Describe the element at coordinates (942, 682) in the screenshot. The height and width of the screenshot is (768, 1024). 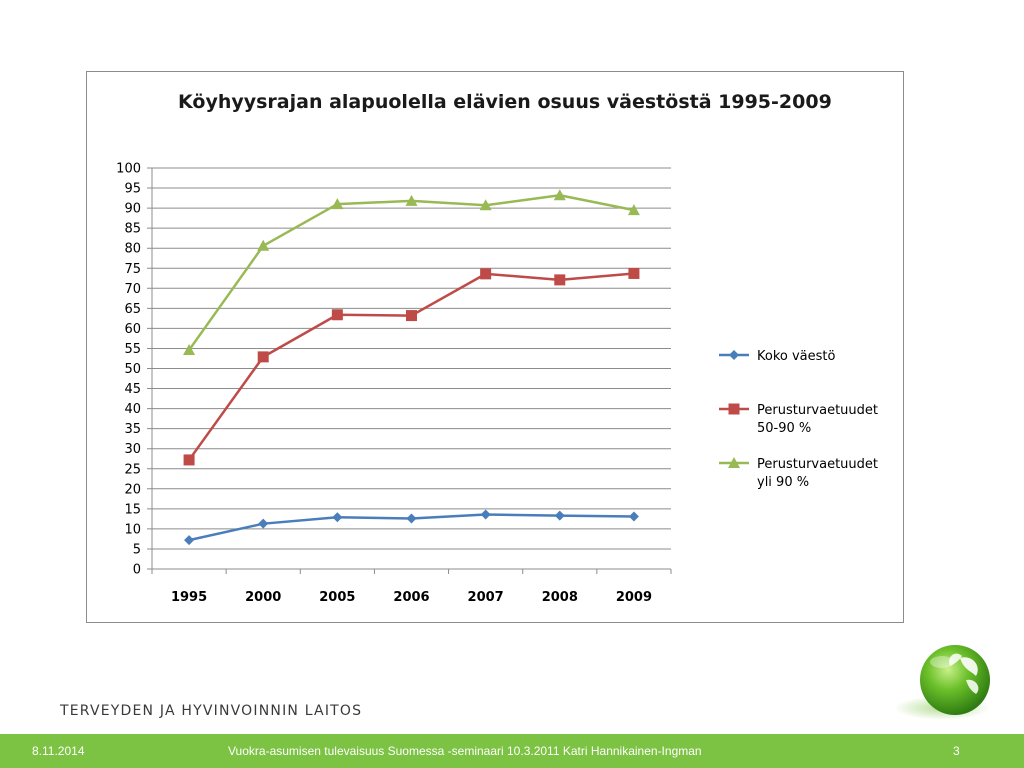
I see `globe-leaf-icon` at that location.